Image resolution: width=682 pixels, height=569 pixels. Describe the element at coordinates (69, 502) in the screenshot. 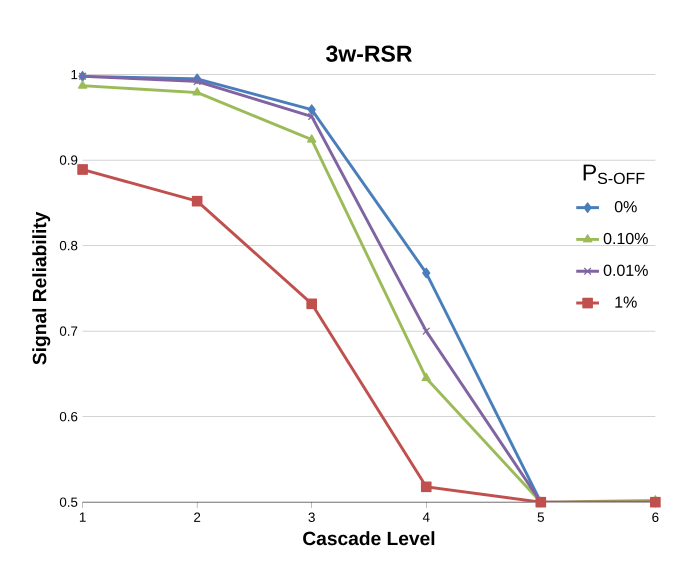

I see `y-tick-label: 0.5` at that location.